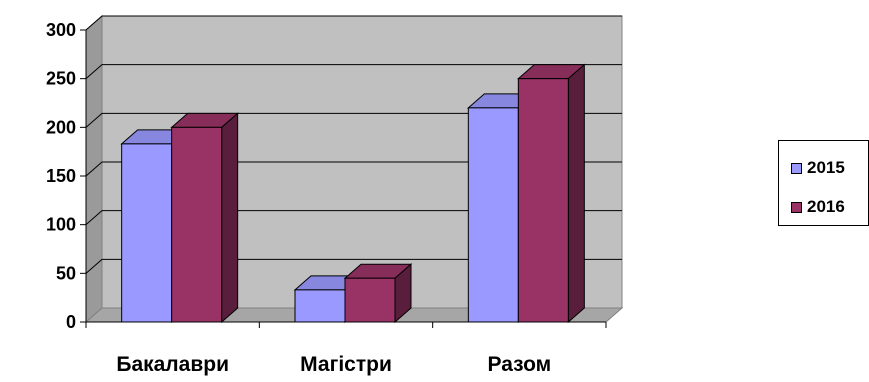 This screenshot has width=869, height=382. I want to click on legend: 2015 2016, so click(823, 183).